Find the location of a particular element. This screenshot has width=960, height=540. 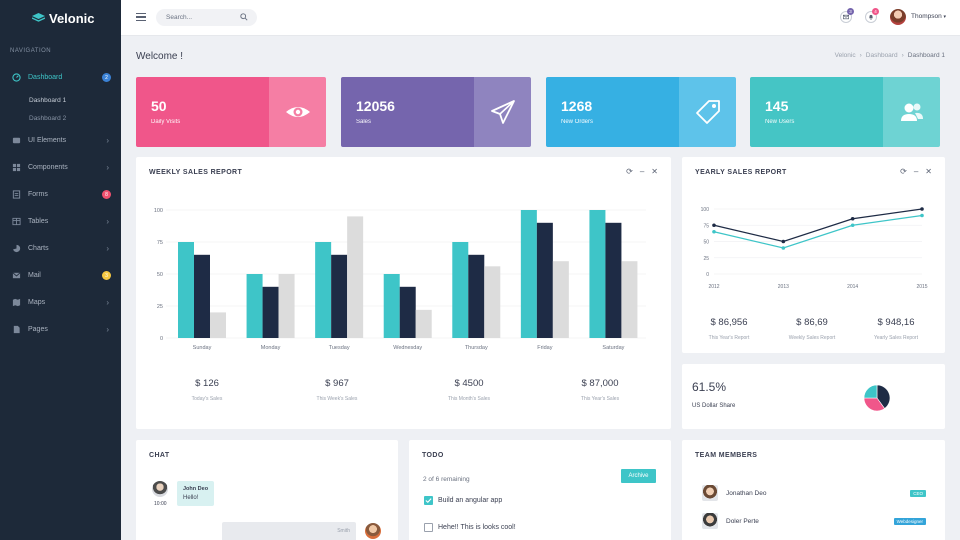

todo-text: Hehe!! This is looks cool! is located at coordinates (477, 527).